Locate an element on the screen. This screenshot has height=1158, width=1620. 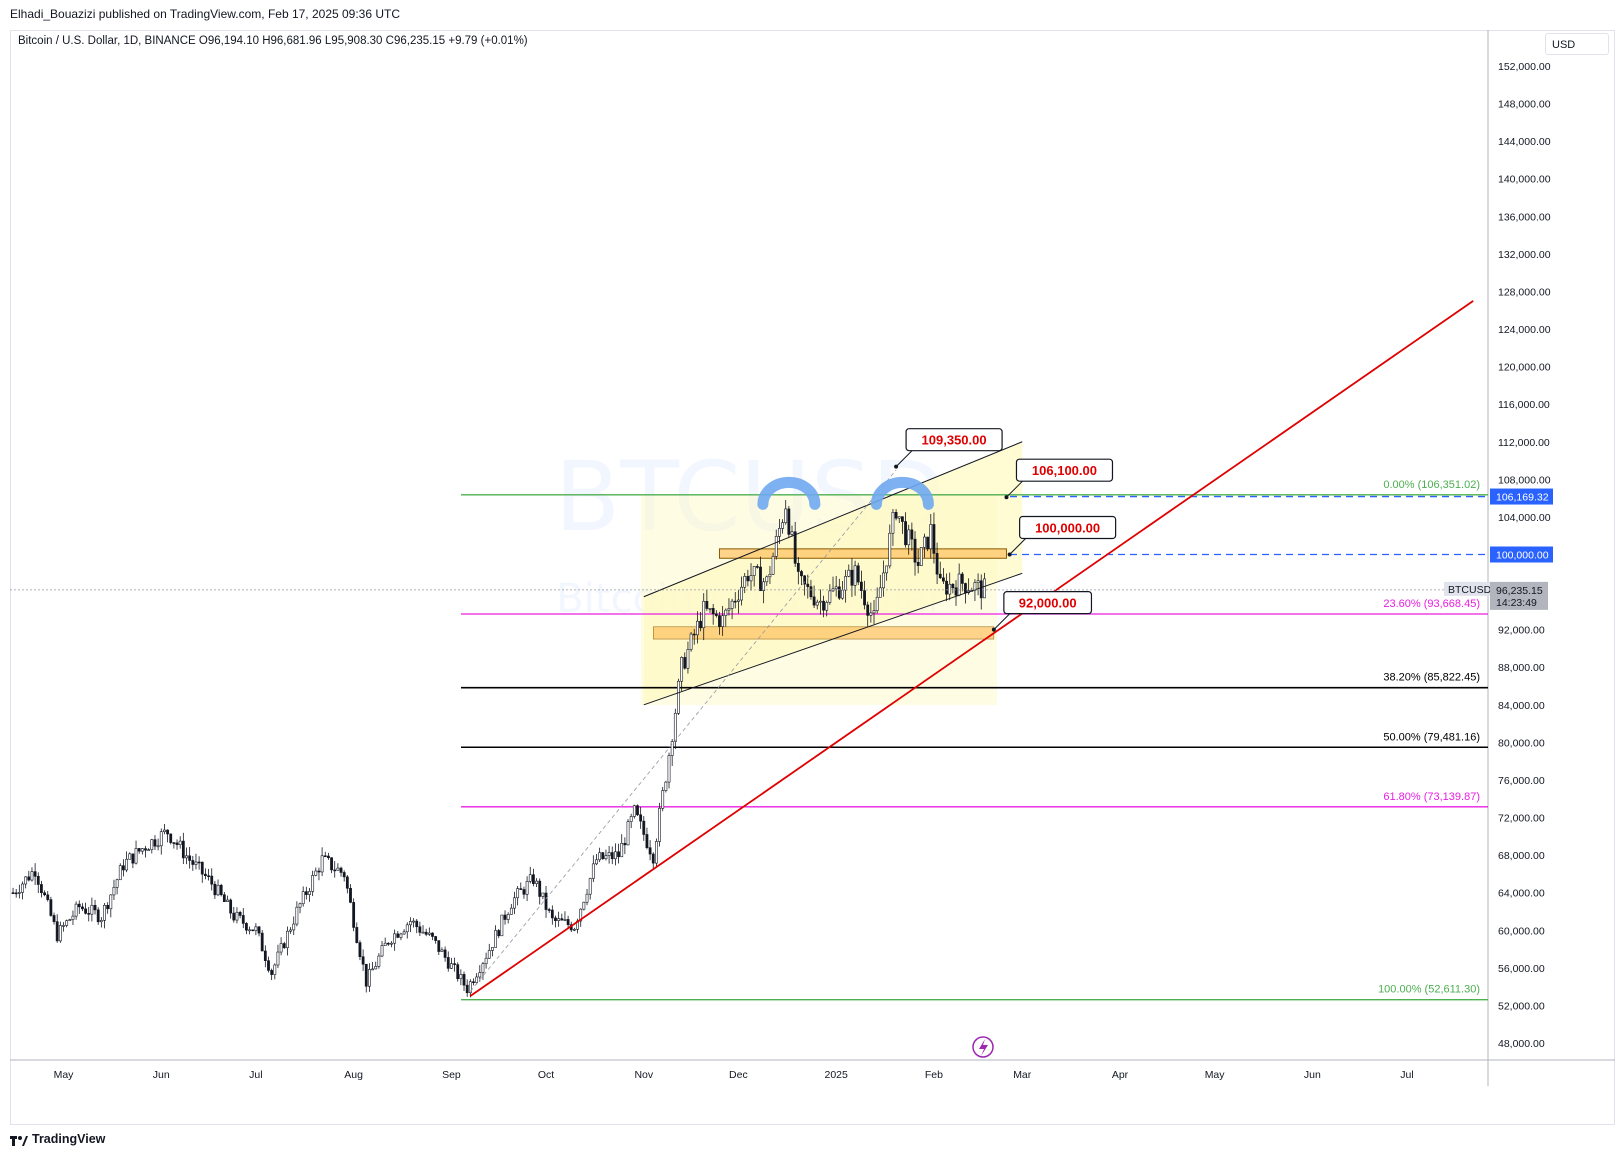
lightning-icon is located at coordinates (983, 1047).